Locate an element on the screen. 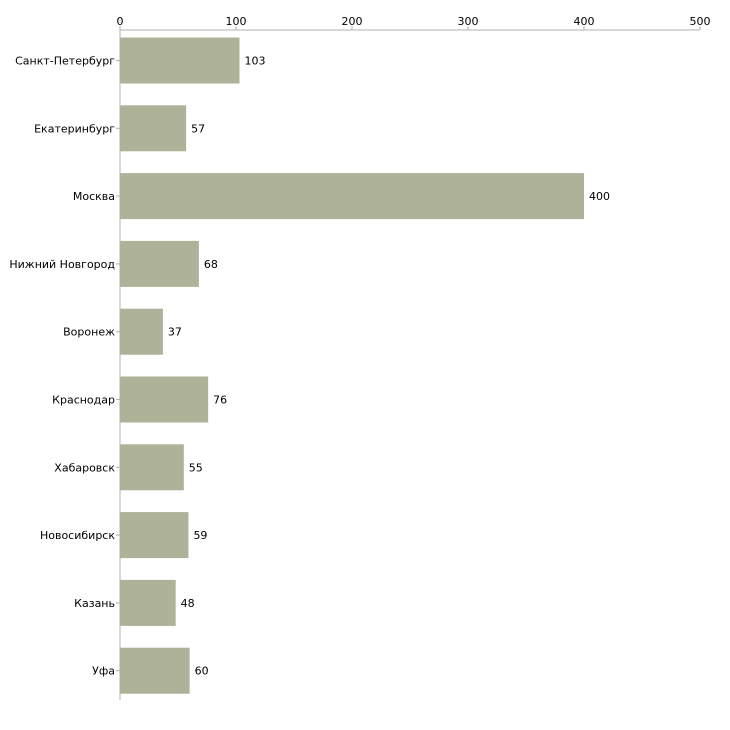 The image size is (730, 730). data-label: 55 is located at coordinates (196, 467).